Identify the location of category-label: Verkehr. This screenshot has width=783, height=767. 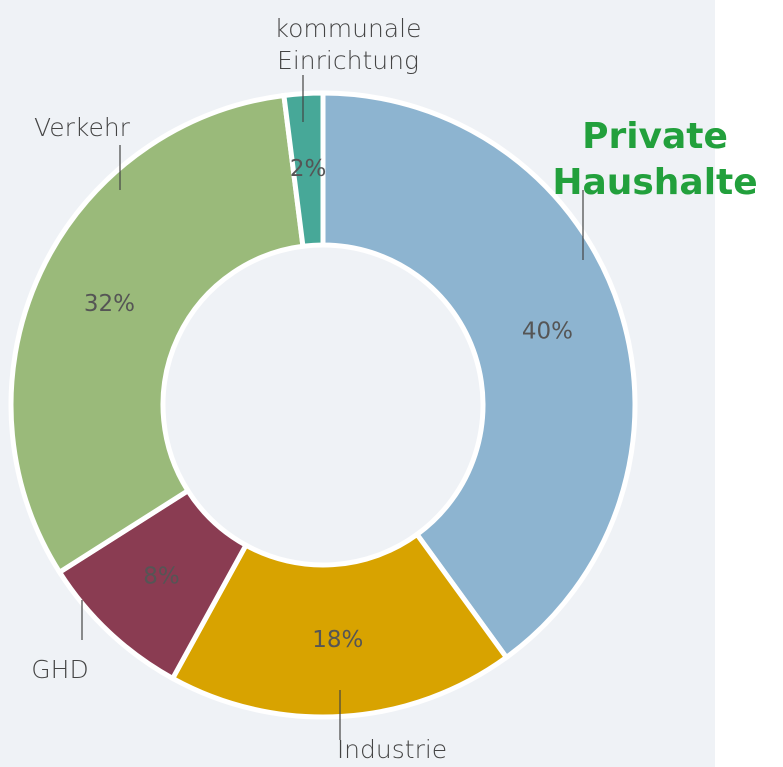
(82, 127).